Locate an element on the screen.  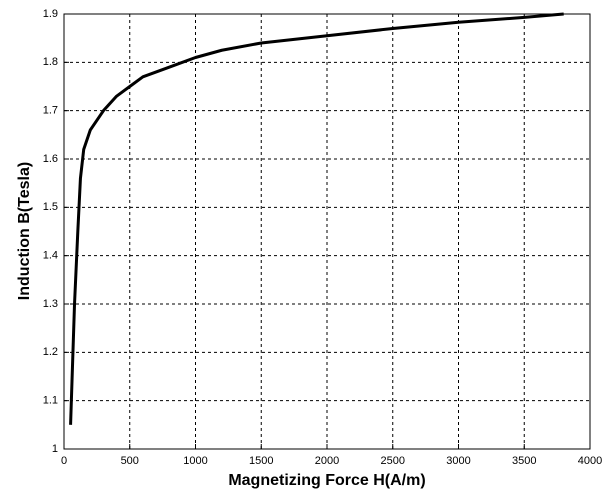
y-tick-label: 1.9 is located at coordinates (50, 14).